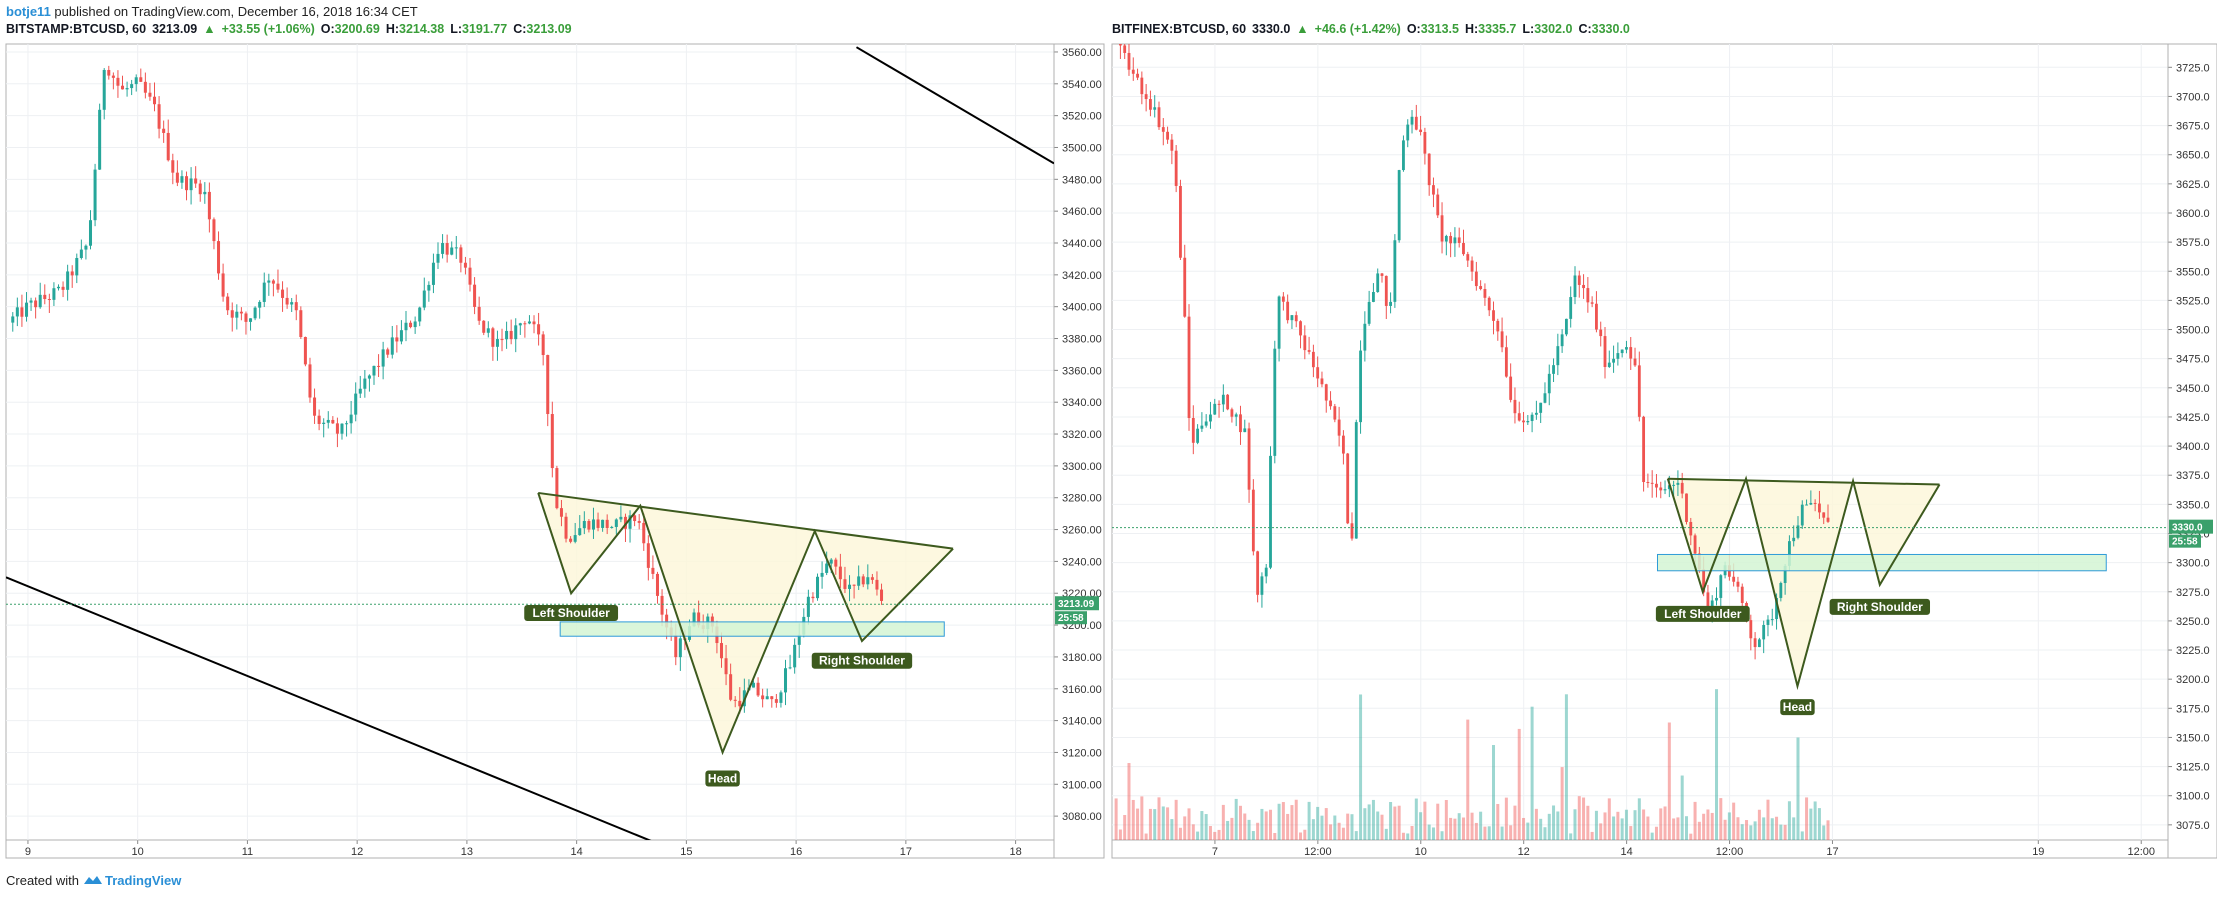 The height and width of the screenshot is (899, 2217). Describe the element at coordinates (268, 29) in the screenshot. I see `left-change: +33.55 (+1.06%)` at that location.